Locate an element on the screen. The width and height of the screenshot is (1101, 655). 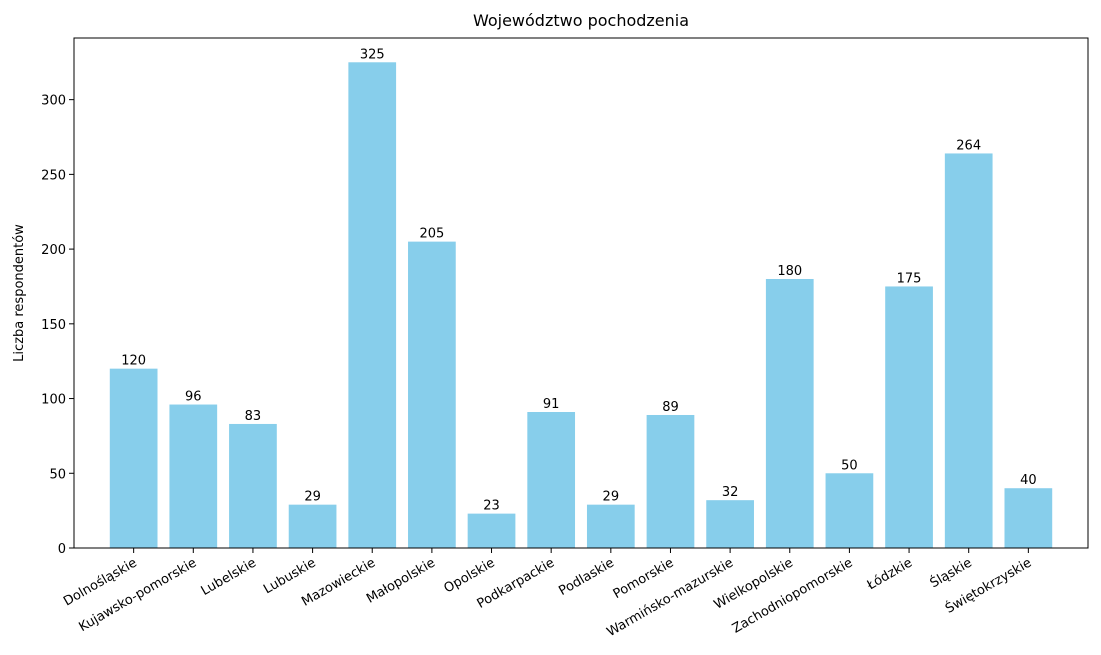
data-label: 32 is located at coordinates (730, 492).